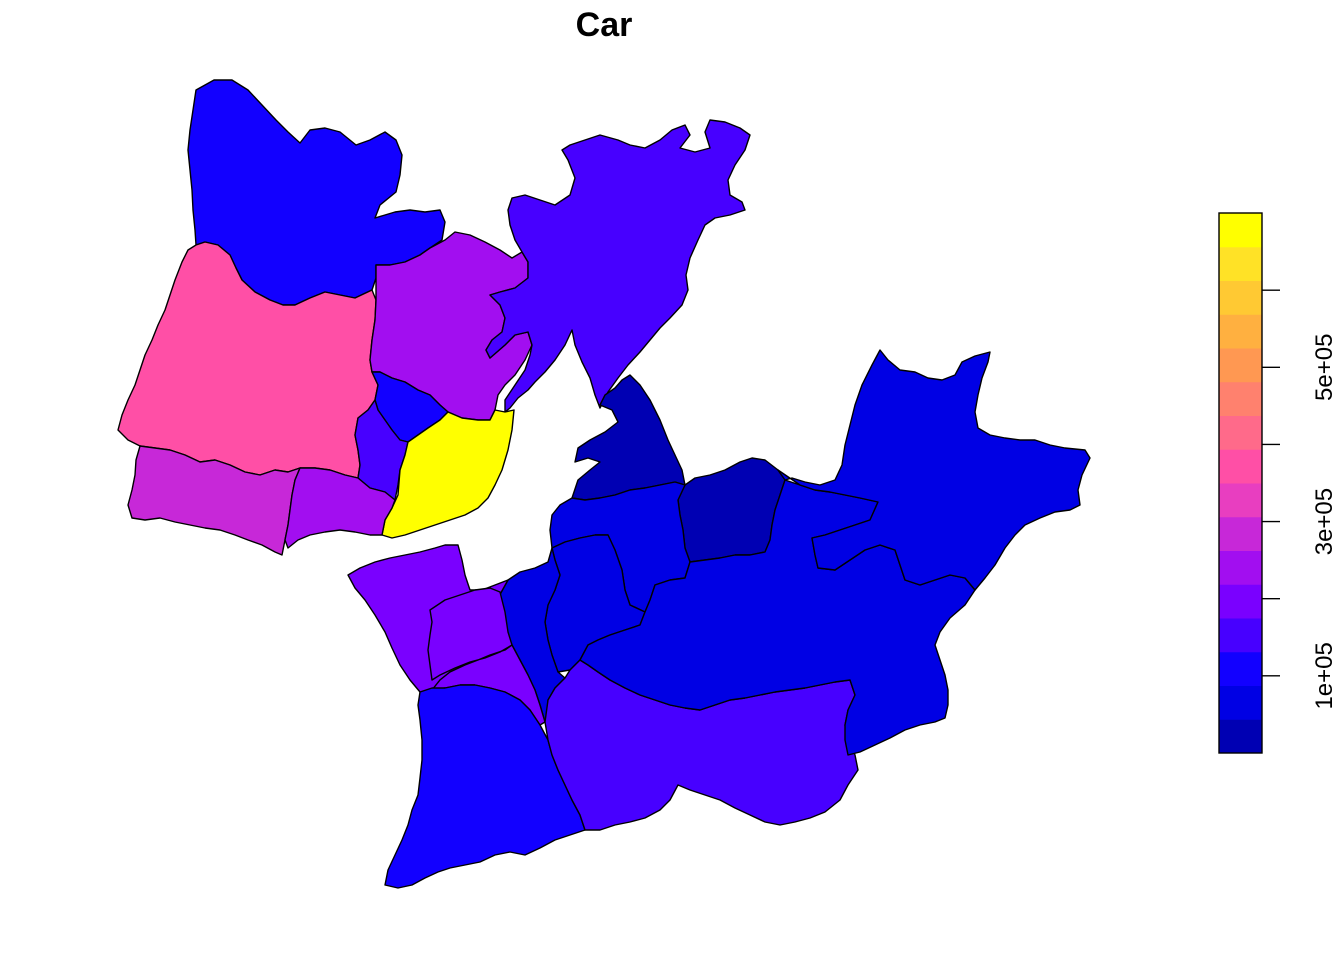 This screenshot has height=960, width=1344. Describe the element at coordinates (485, 786) in the screenshot. I see `region-sesimbra` at that location.